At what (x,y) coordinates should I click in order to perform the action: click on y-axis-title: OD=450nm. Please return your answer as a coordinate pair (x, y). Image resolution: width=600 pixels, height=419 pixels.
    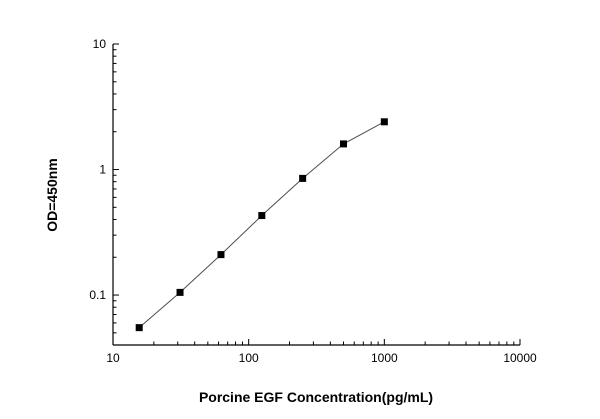
    Looking at the image, I should click on (52, 195).